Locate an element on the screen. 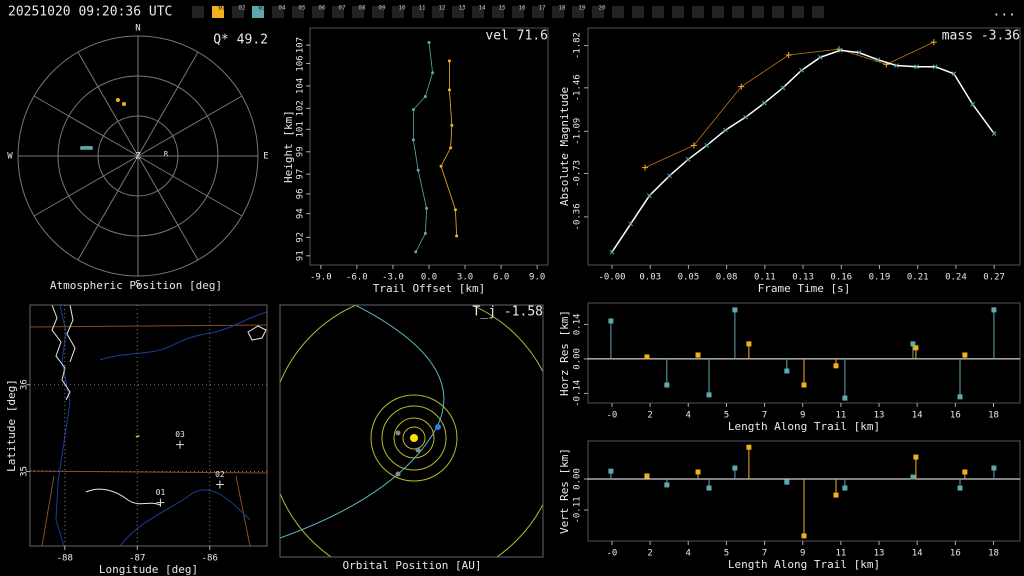  x-tick-label: 5 is located at coordinates (726, 554).